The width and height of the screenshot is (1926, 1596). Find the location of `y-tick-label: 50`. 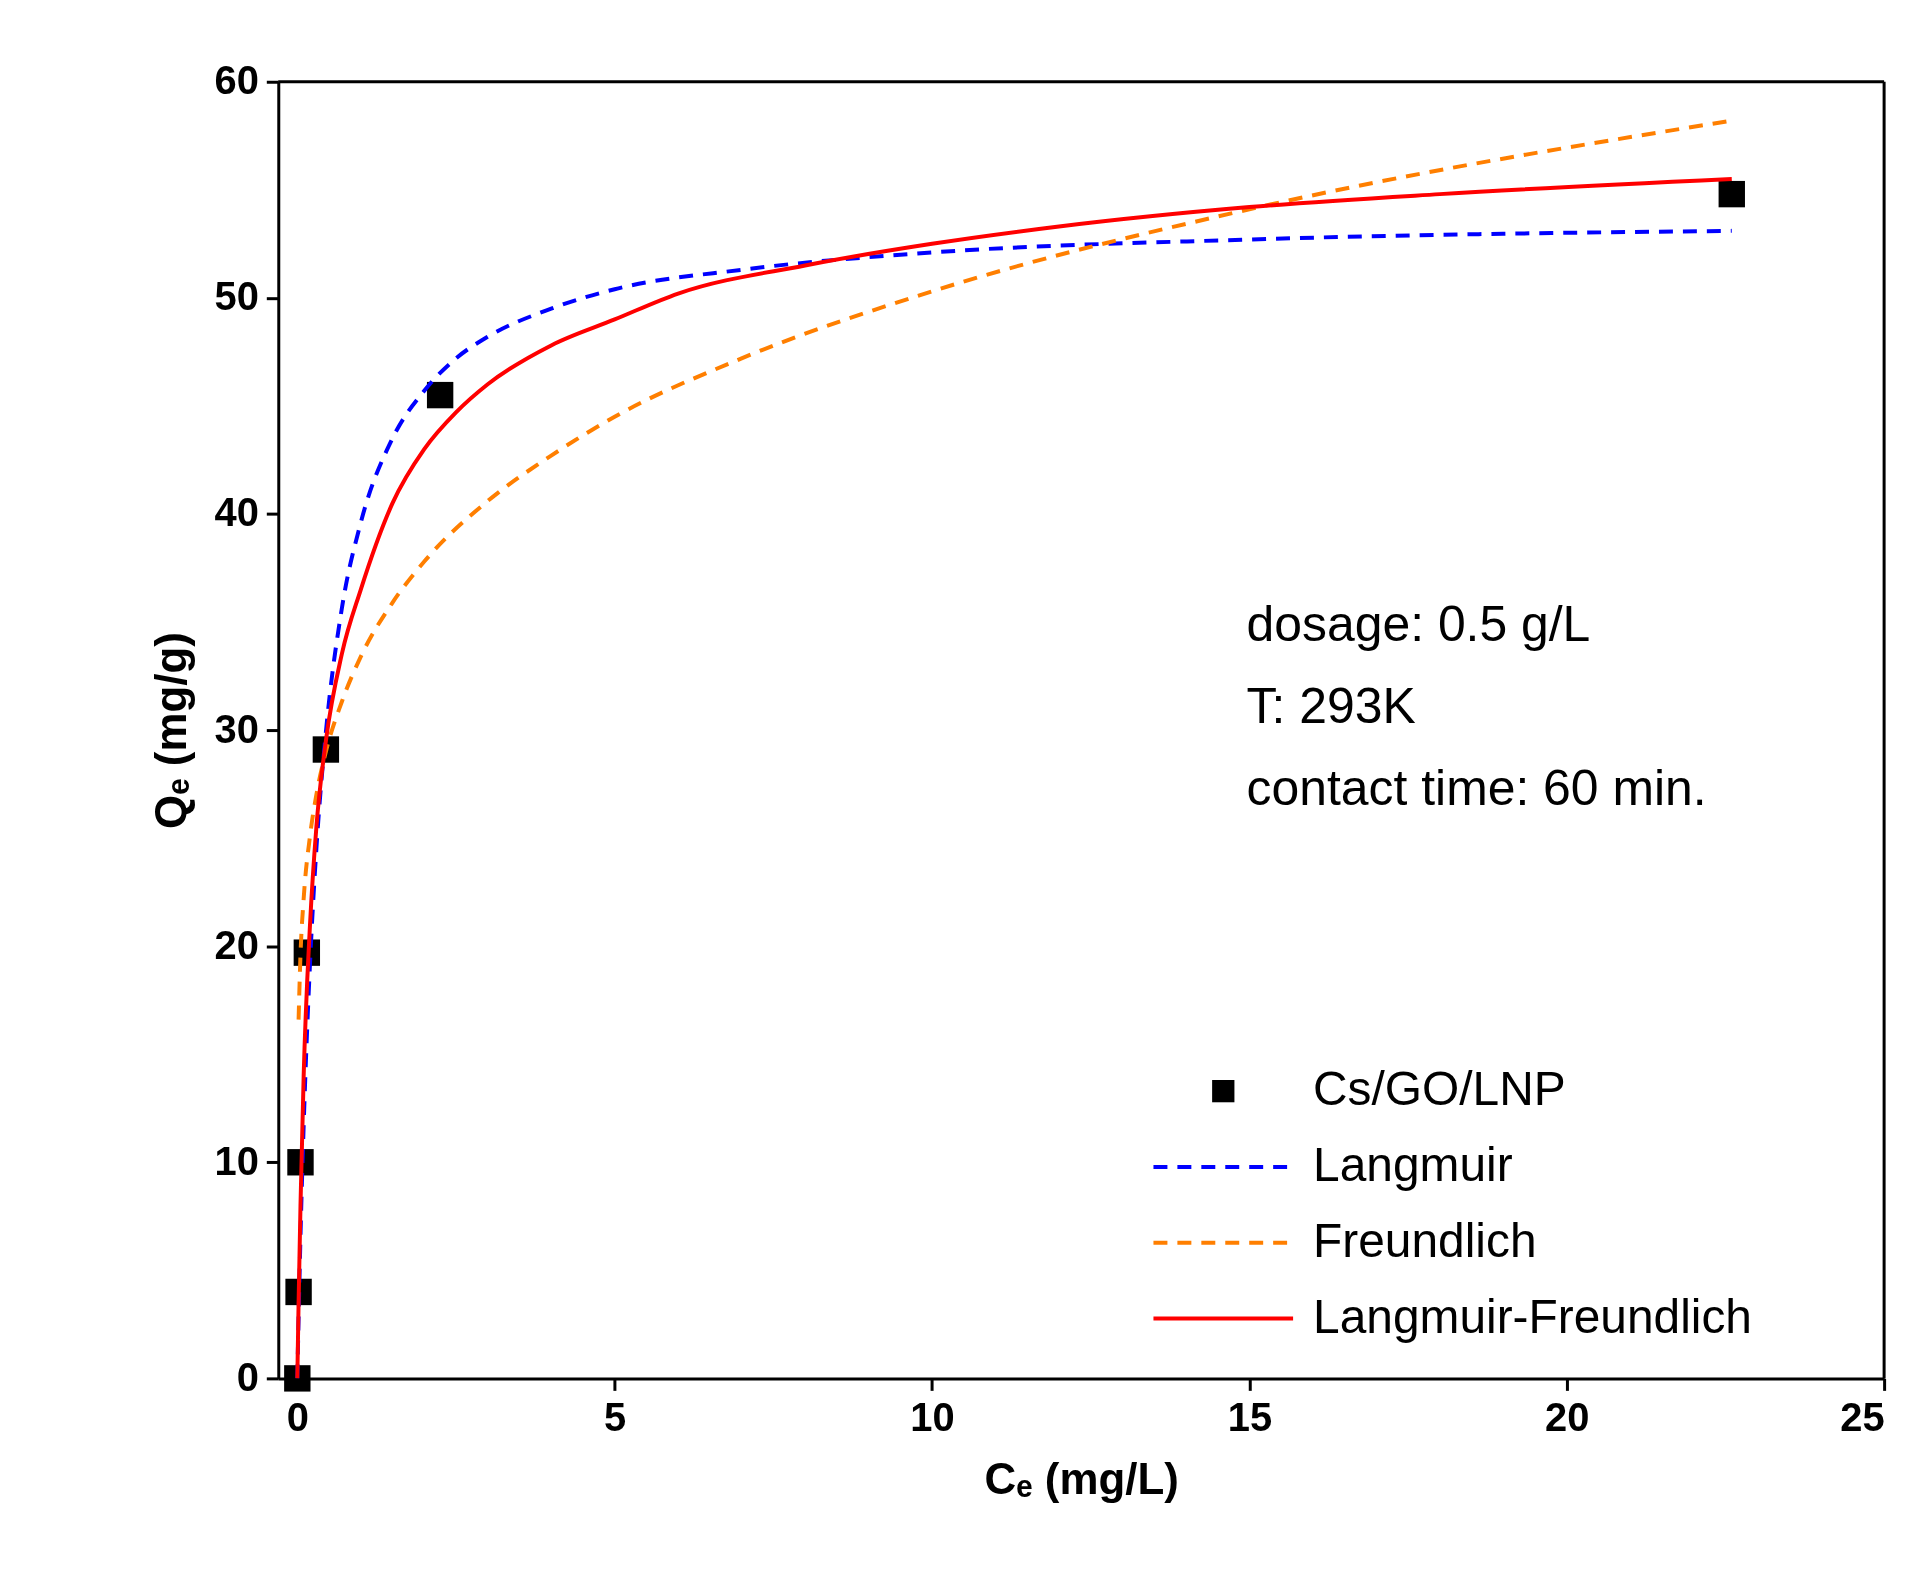

y-tick-label: 50 is located at coordinates (236, 296).